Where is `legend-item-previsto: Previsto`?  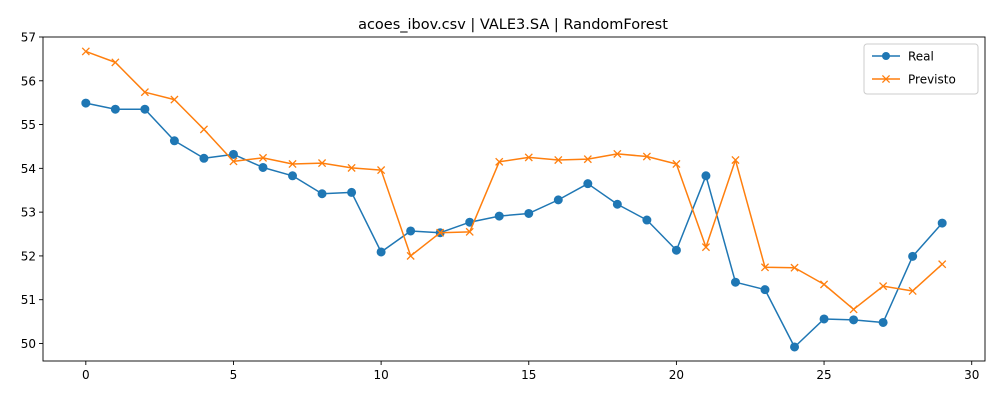
legend-item-previsto: Previsto is located at coordinates (914, 80).